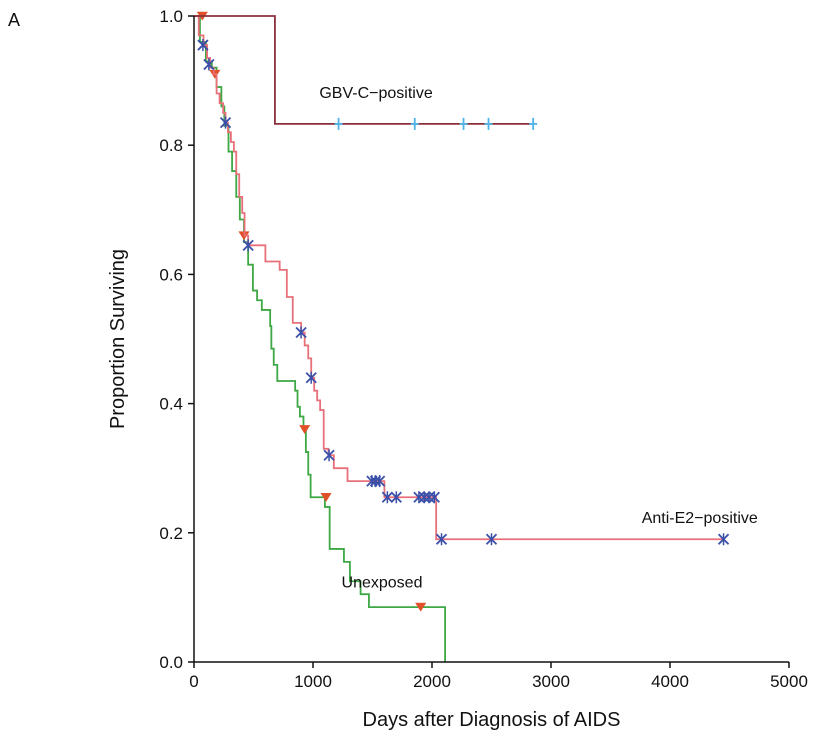  I want to click on y-tick-label: 0.6, so click(171, 274).